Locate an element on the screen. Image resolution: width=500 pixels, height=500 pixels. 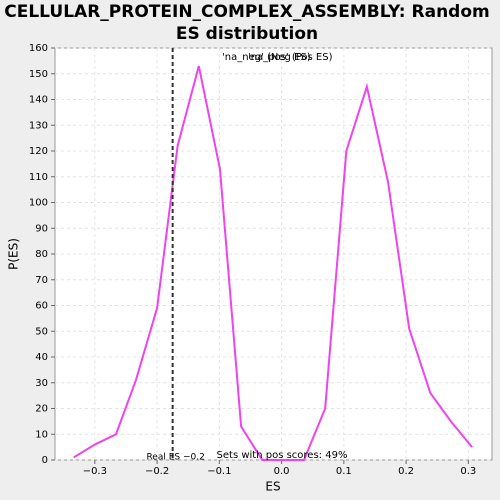
annotation: Sets with pos scores: 49% is located at coordinates (282, 455).